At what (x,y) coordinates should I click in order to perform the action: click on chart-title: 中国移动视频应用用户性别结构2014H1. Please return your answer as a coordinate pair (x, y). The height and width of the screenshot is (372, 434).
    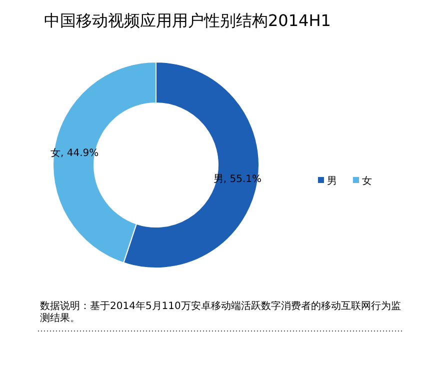
    Looking at the image, I should click on (187, 20).